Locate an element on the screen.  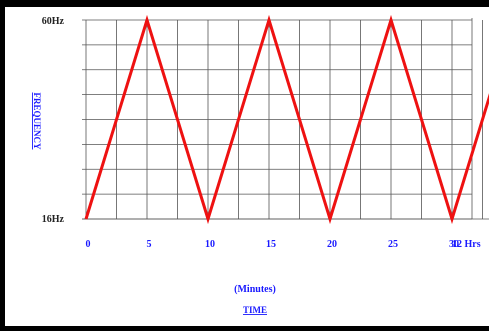
x-axis-title: TIME is located at coordinates (255, 310).